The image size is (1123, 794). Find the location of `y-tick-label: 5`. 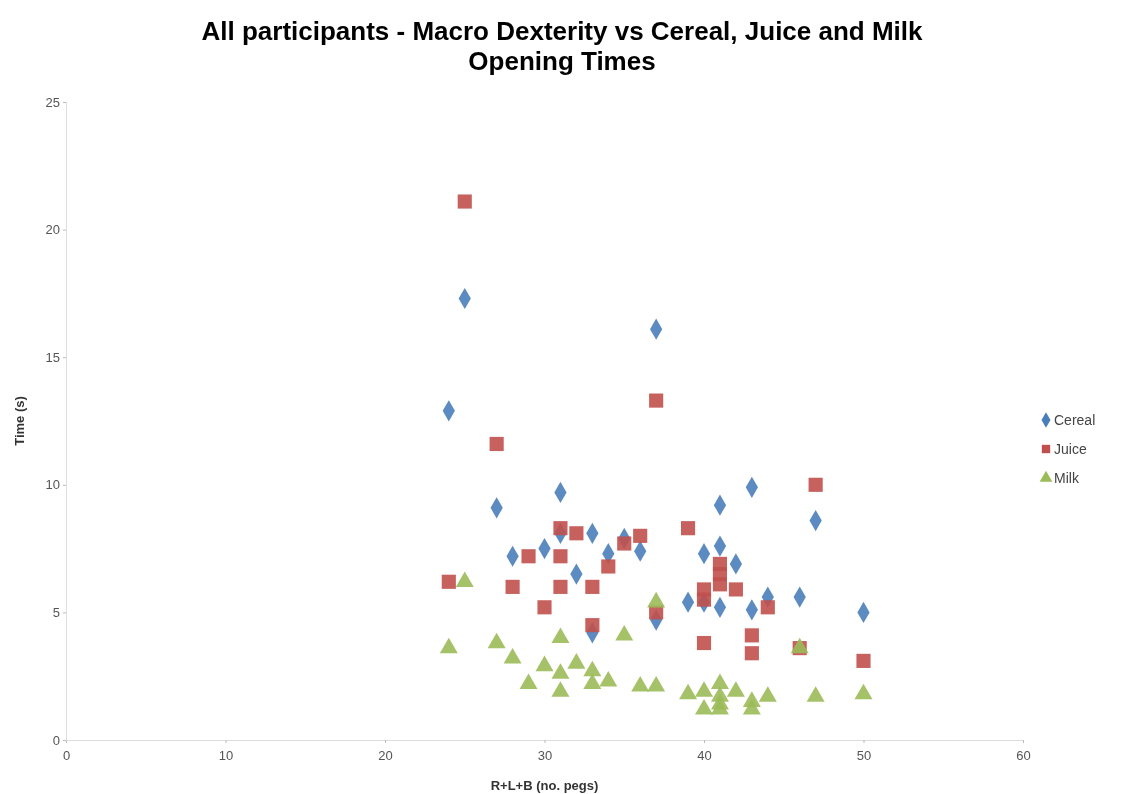

y-tick-label: 5 is located at coordinates (56, 613).